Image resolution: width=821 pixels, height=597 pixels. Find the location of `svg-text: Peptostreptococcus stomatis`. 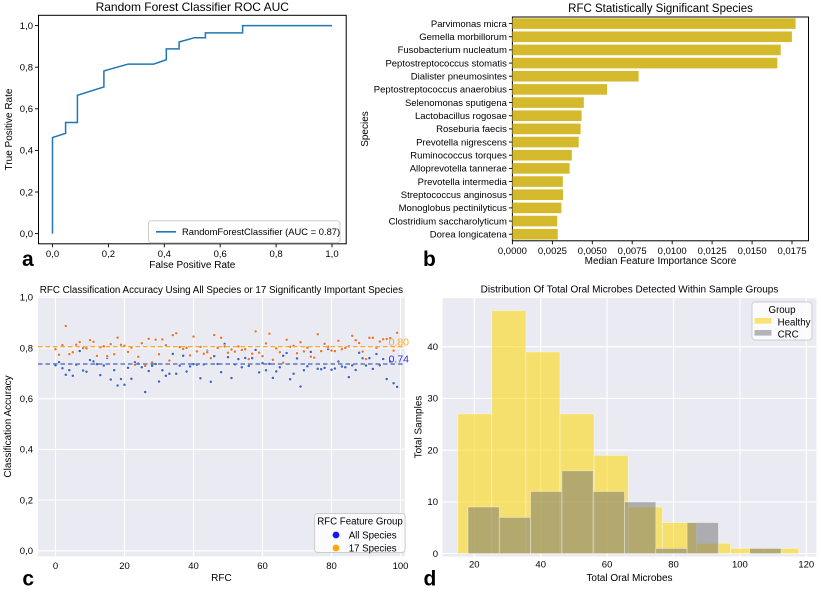

svg-text: Peptostreptococcus stomatis is located at coordinates (446, 63).